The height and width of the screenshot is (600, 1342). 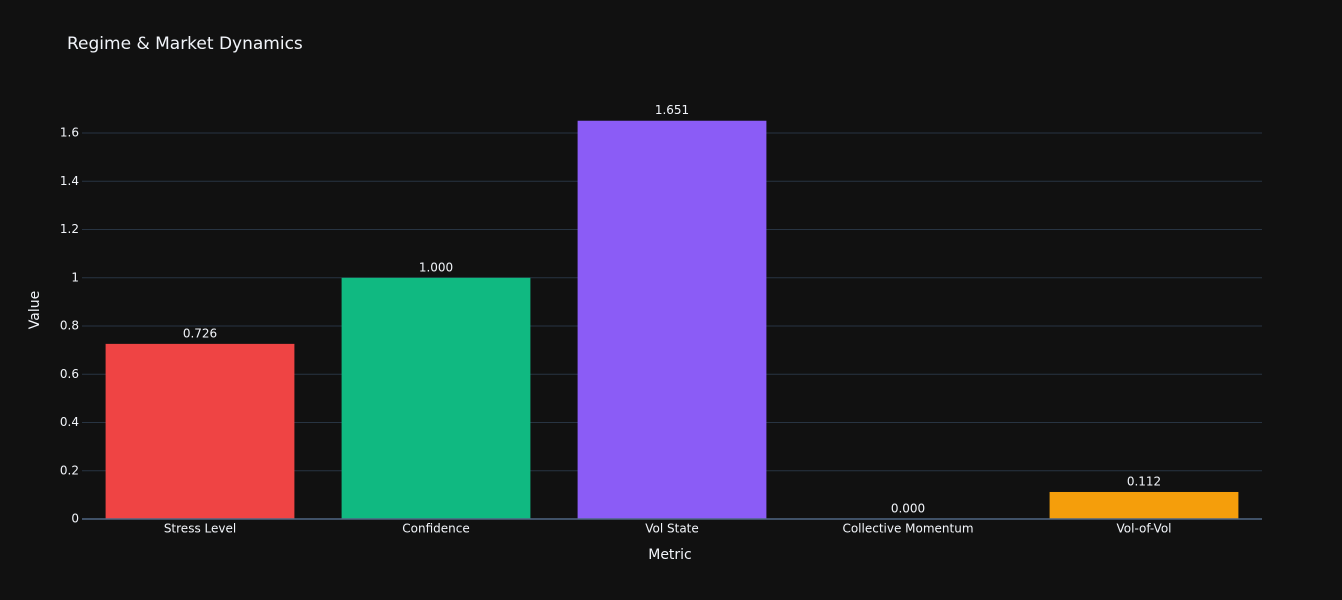 I want to click on x-tick-label: Stress Level, so click(x=200, y=529).